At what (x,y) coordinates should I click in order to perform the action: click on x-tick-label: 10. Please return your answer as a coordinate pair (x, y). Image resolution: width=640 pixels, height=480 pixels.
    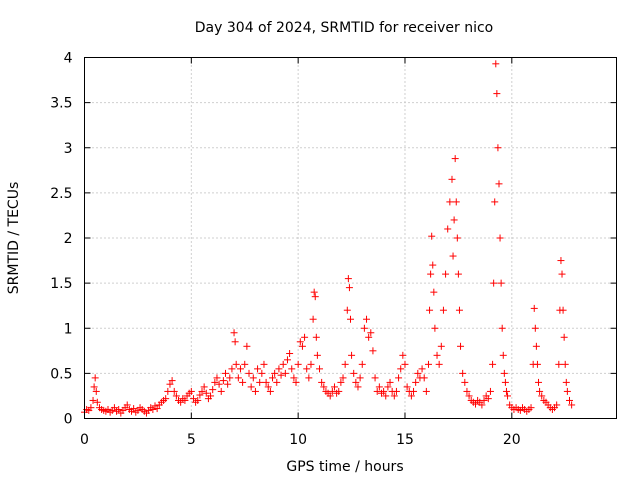
    Looking at the image, I should click on (298, 440).